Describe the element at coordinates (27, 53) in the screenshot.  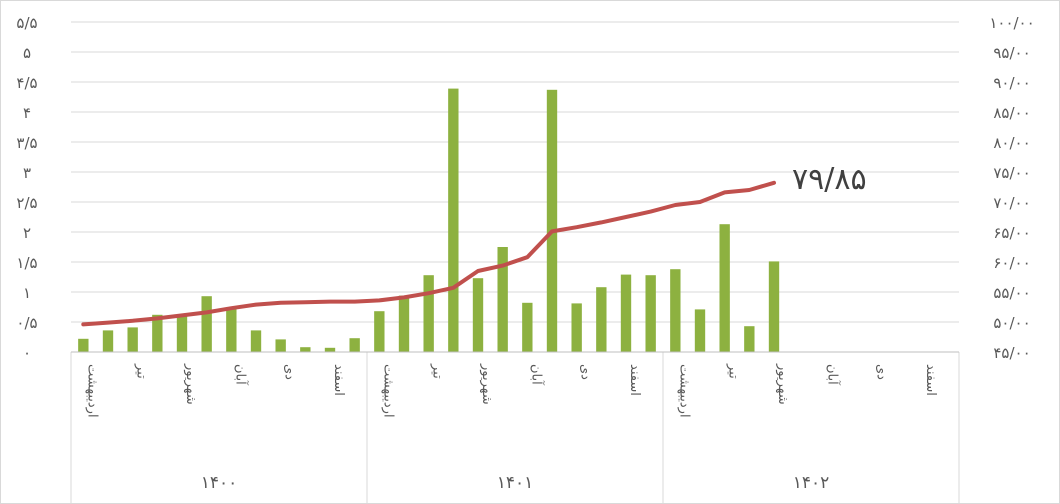
I see `y-left-tick-label: ۵` at that location.